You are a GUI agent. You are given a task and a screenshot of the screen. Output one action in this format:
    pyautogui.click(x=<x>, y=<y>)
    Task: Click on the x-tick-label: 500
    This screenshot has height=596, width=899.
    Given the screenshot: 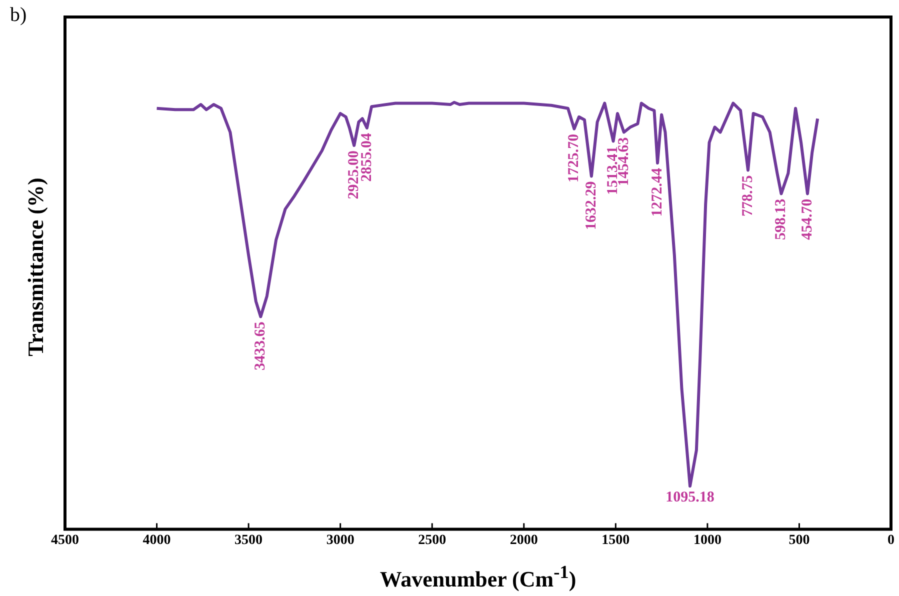 What is the action you would take?
    pyautogui.click(x=799, y=540)
    